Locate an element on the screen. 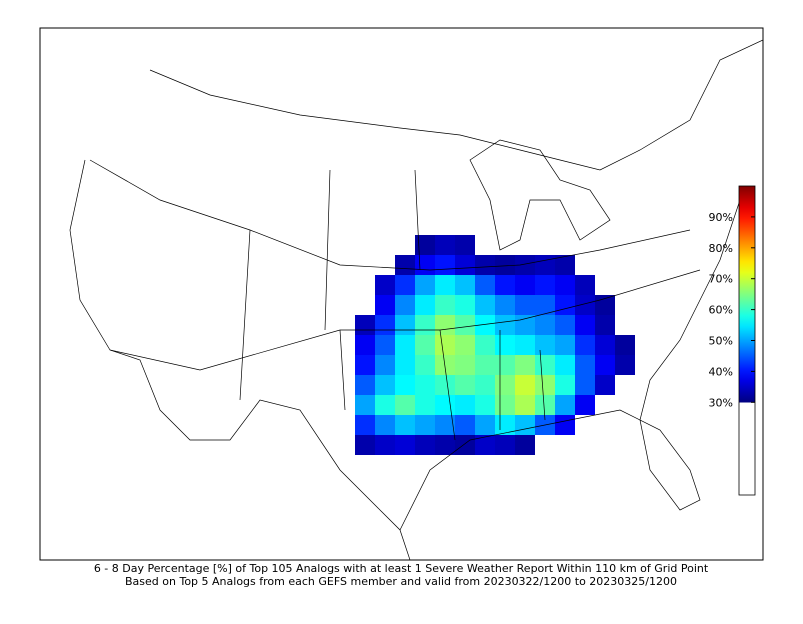  colorbar-tick-label: 40% is located at coordinates (721, 371).